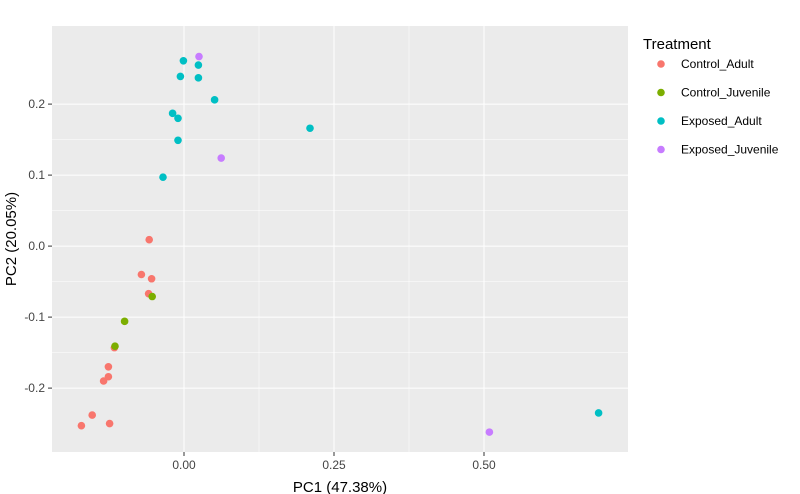 This screenshot has width=800, height=494. I want to click on y-axis-title: PC2 (20.05%), so click(11, 239).